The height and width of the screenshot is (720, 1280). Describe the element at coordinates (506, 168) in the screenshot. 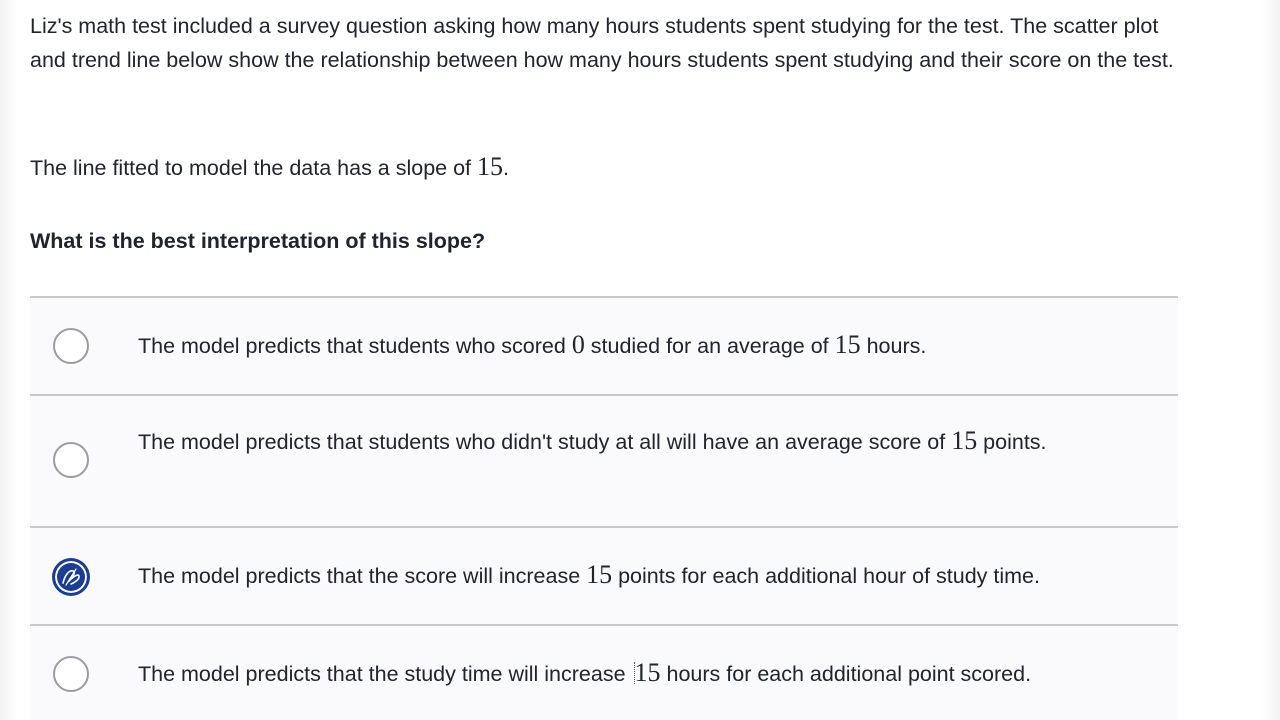

I see `slope-statement-end: .` at that location.